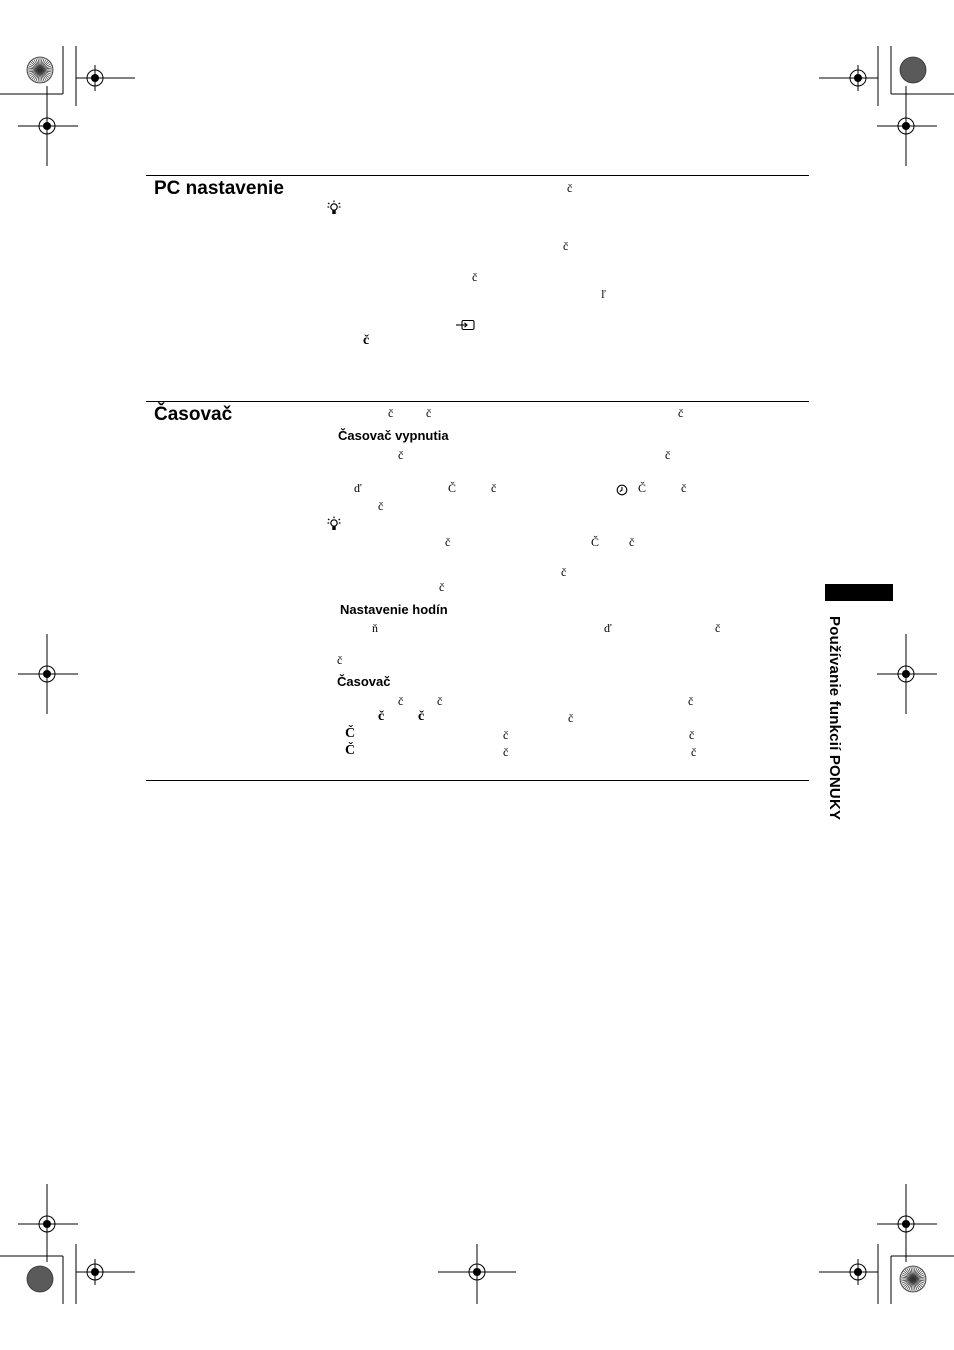  Describe the element at coordinates (364, 681) in the screenshot. I see `subsection-title-timer: Časovač` at that location.